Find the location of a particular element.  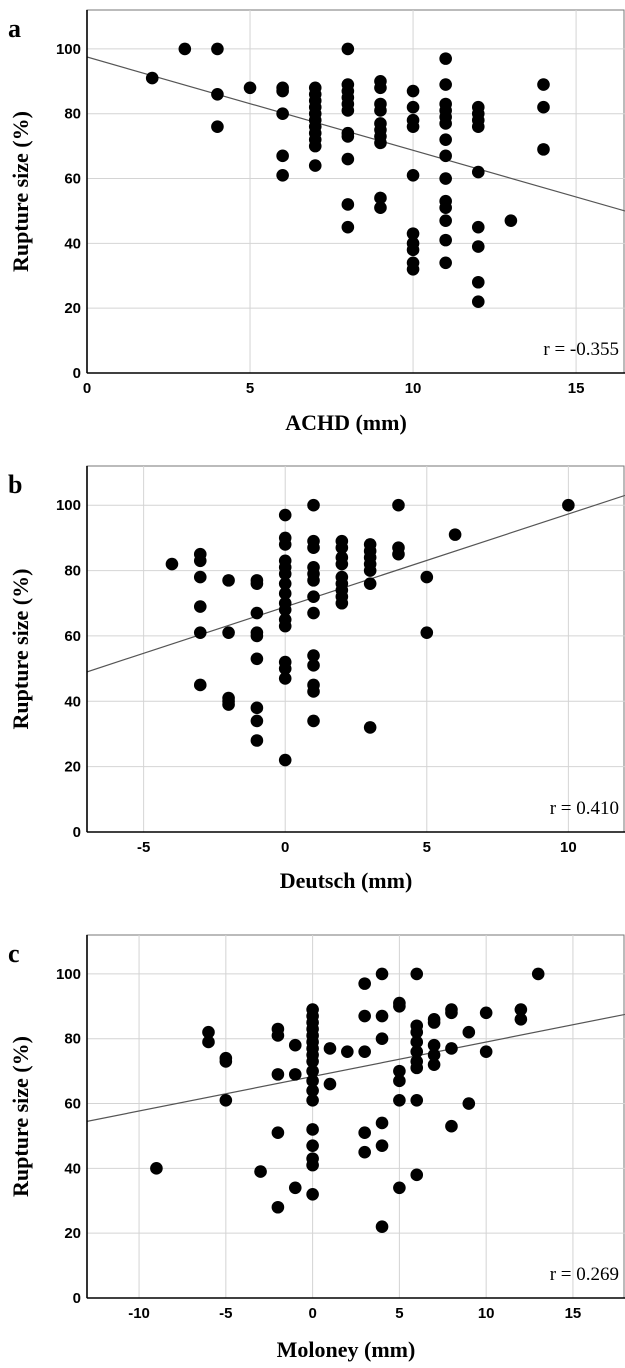

y-tick-label: 0 is located at coordinates (77, 832).